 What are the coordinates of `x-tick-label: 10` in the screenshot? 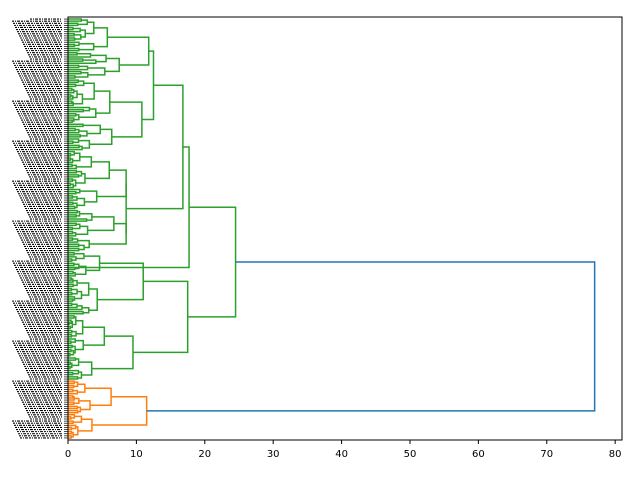 It's located at (136, 454).